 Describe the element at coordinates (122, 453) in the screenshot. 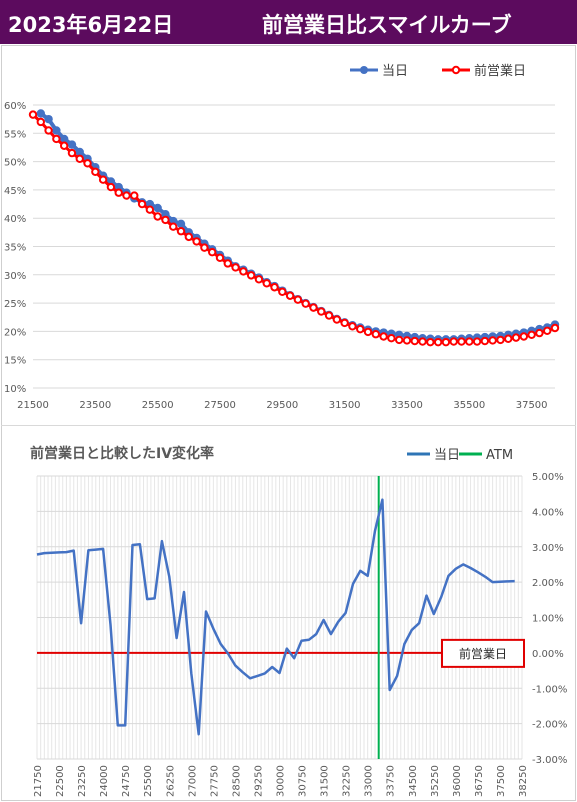

I see `chart-title: 前営業日と比較したIV変化率` at that location.